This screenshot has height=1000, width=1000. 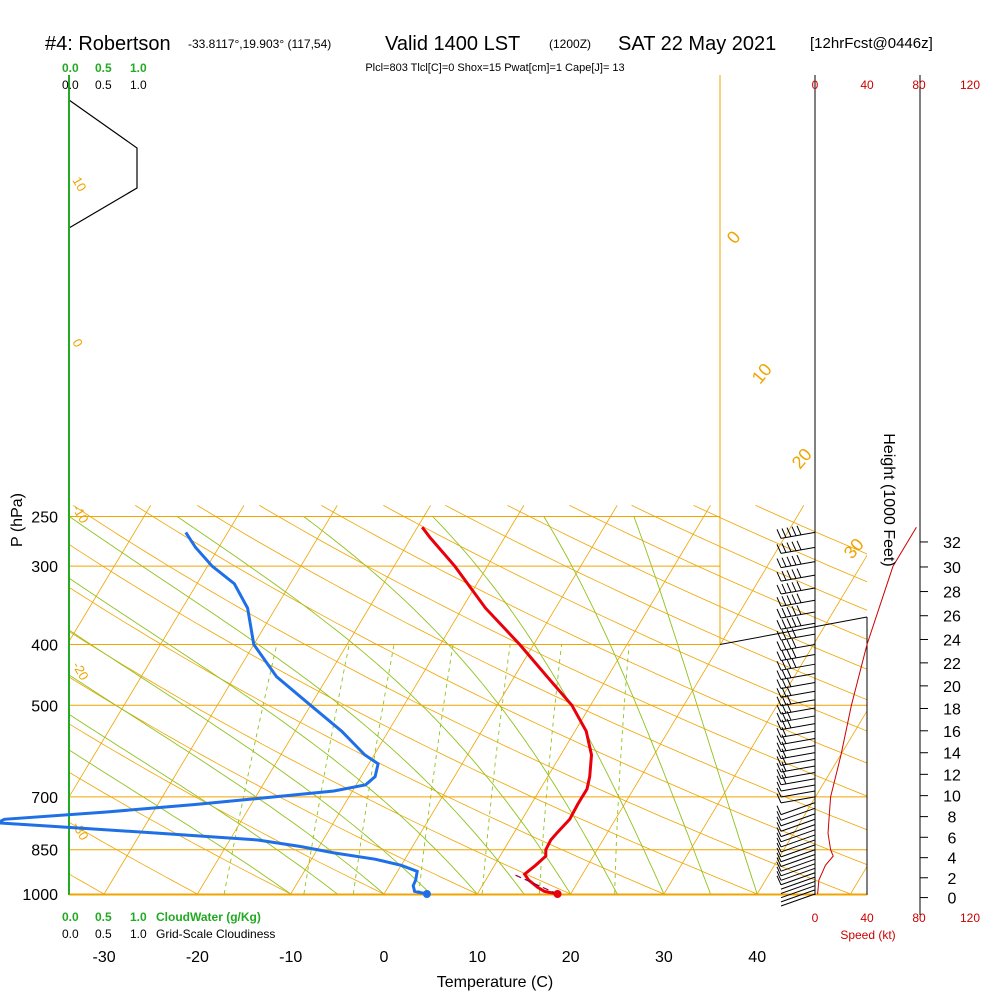 I want to click on isotherm-label: 0, so click(x=77, y=343).